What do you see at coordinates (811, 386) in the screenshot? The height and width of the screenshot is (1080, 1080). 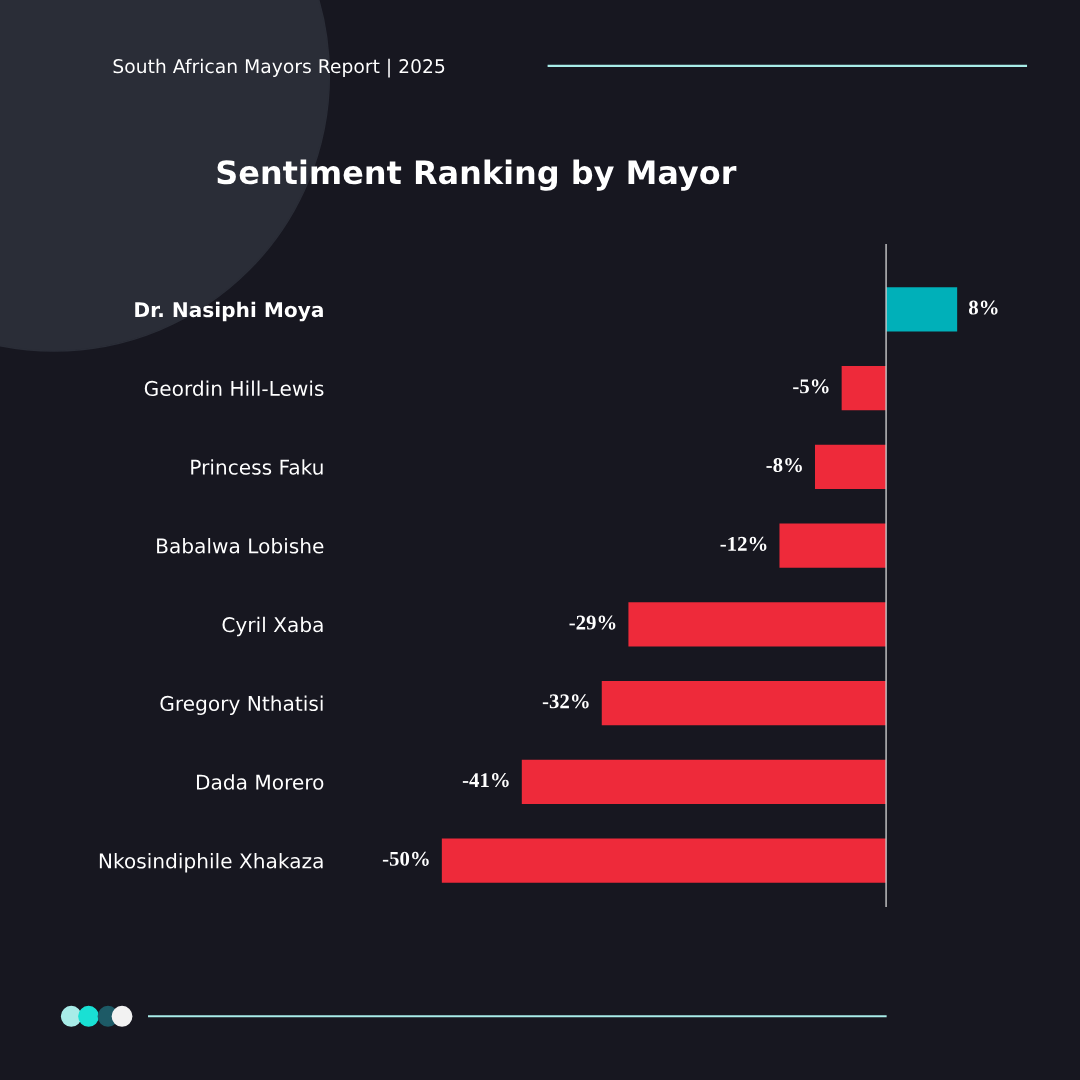 I see `data-label: -5%` at bounding box center [811, 386].